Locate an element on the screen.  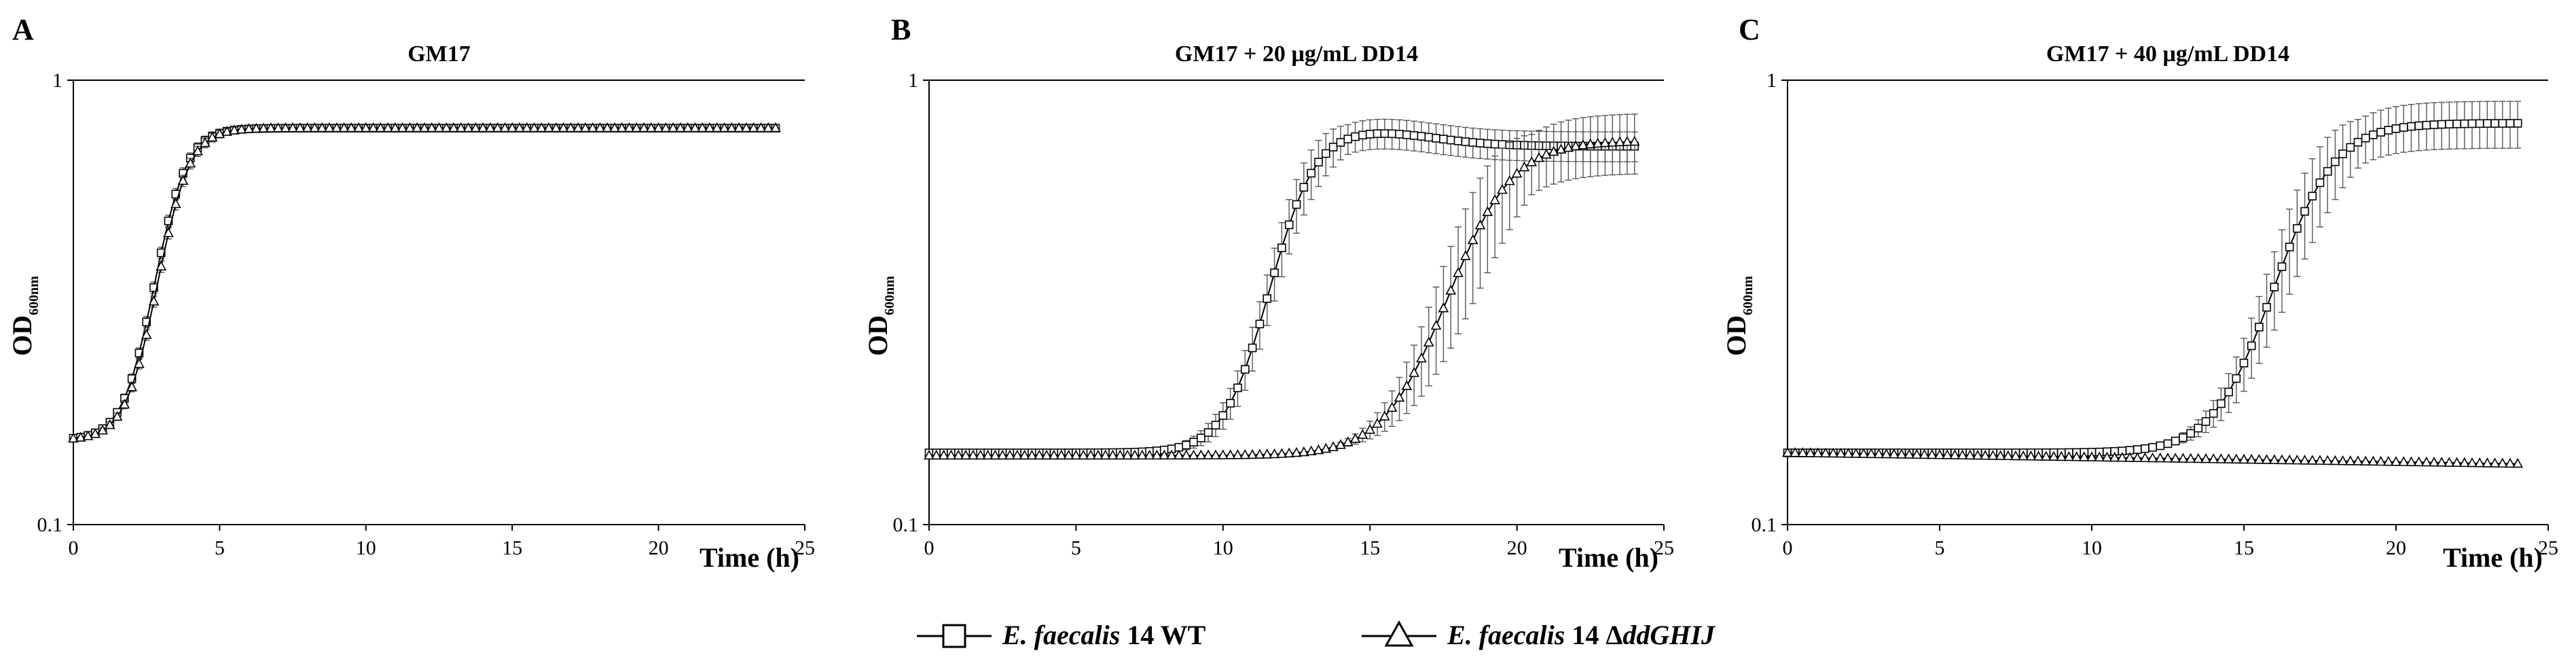
y-tick-label: 0.1 is located at coordinates (1764, 525).